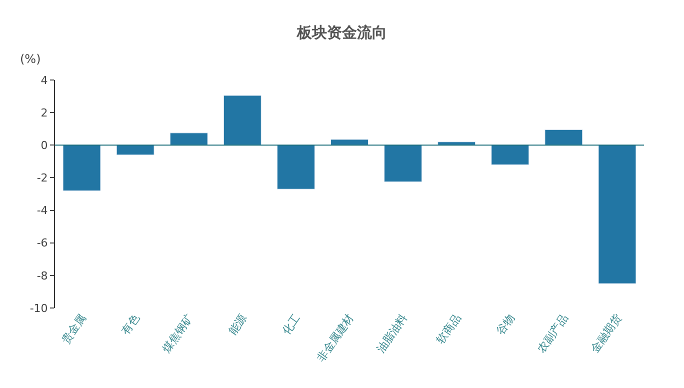 The height and width of the screenshot is (388, 684). Describe the element at coordinates (291, 325) in the screenshot. I see `x-tick-label: 化工` at that location.